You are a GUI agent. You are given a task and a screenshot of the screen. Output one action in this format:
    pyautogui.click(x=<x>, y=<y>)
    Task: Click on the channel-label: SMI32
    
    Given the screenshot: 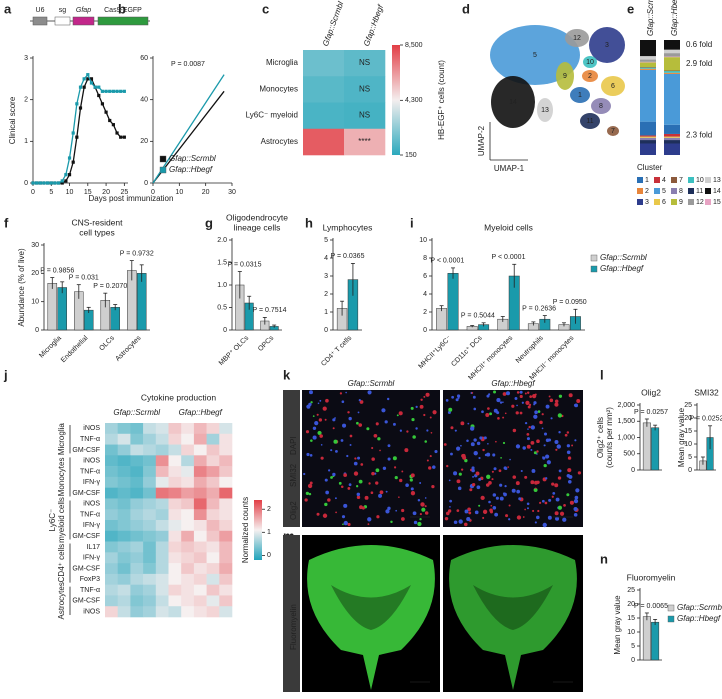 What is the action you would take?
    pyautogui.click(x=293, y=475)
    